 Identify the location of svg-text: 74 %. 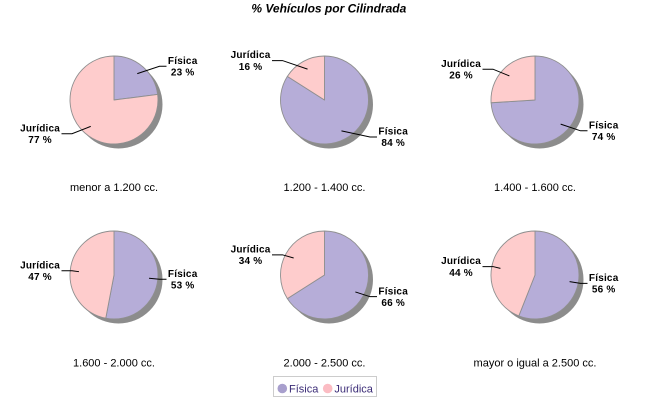
(604, 137).